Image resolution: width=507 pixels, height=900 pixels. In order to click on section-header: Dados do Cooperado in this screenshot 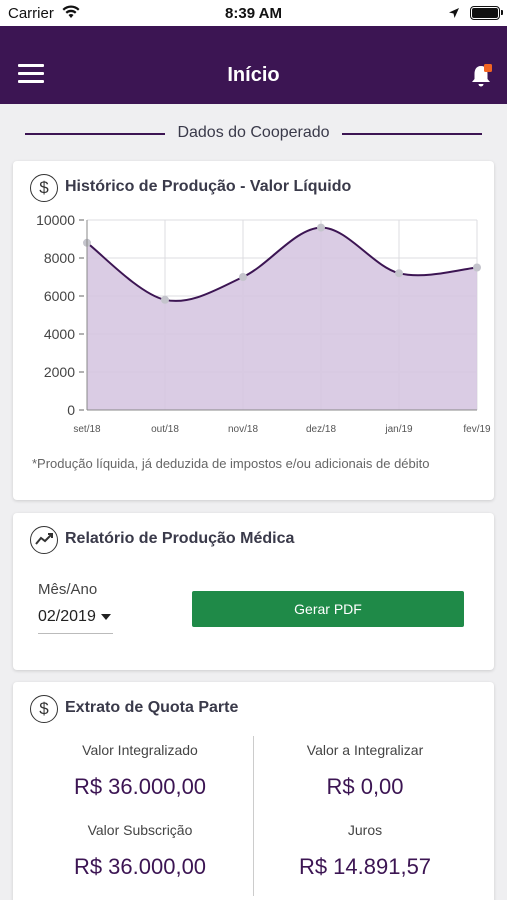, I will do `click(253, 134)`.